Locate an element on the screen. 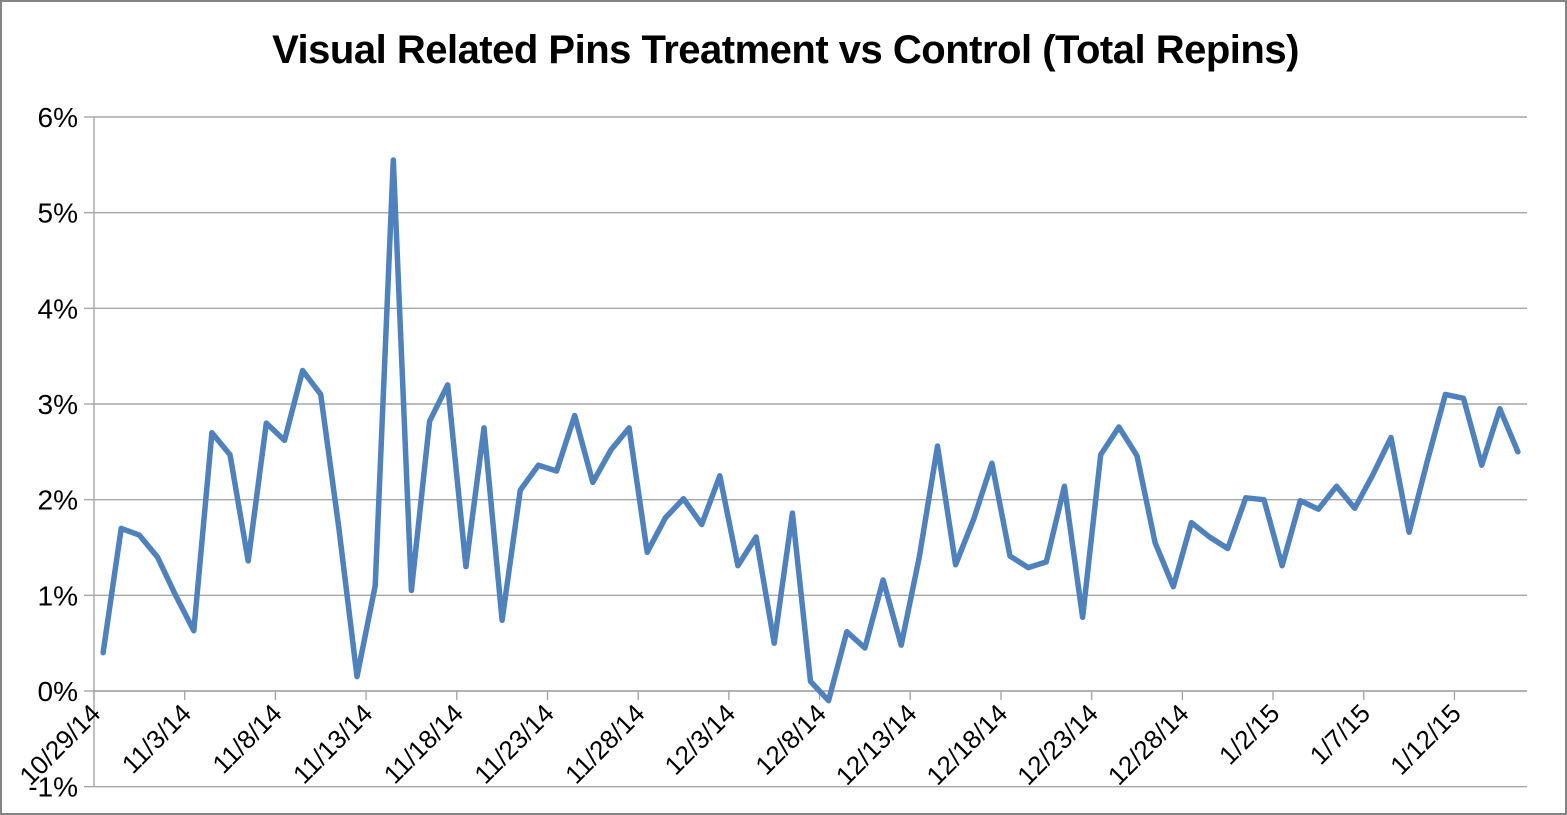 This screenshot has width=1567, height=815. x-tick-label: 12/23/14 is located at coordinates (1057, 744).